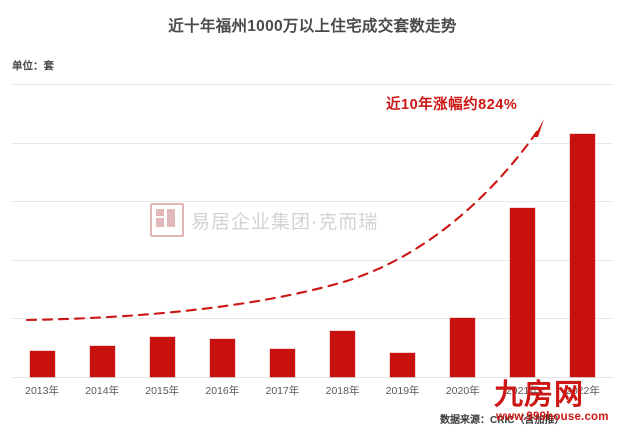  Describe the element at coordinates (167, 220) in the screenshot. I see `seal-icon` at that location.